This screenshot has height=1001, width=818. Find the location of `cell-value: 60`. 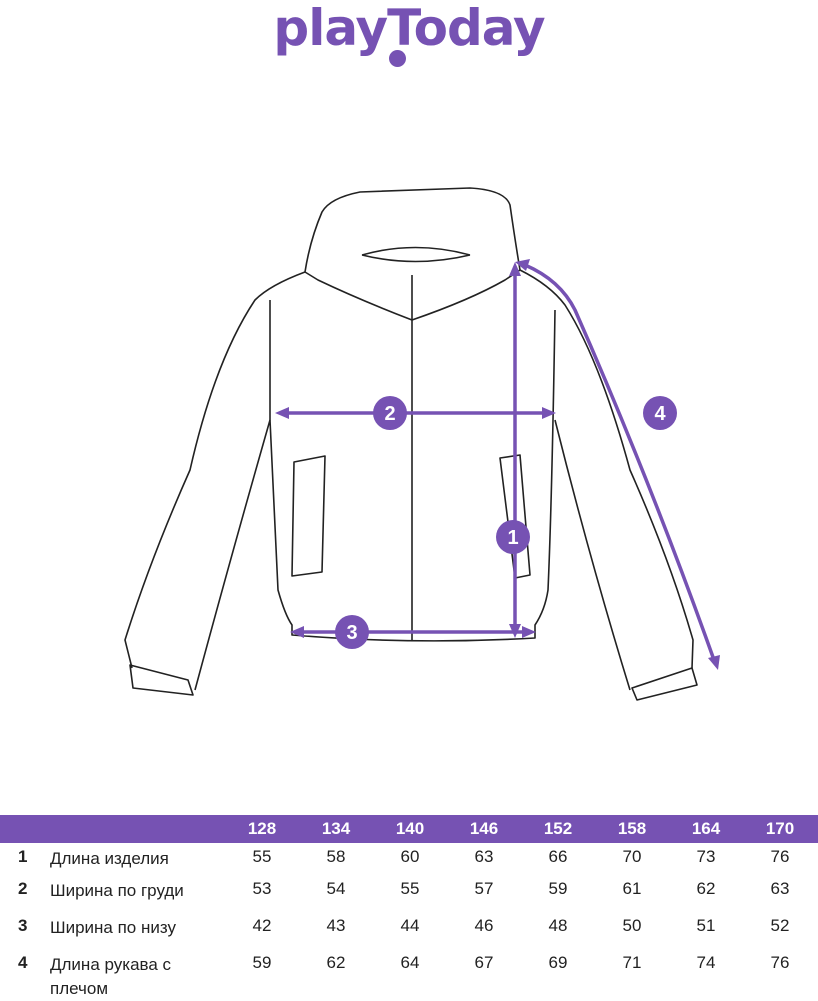

cell-value: 60 is located at coordinates (410, 856).